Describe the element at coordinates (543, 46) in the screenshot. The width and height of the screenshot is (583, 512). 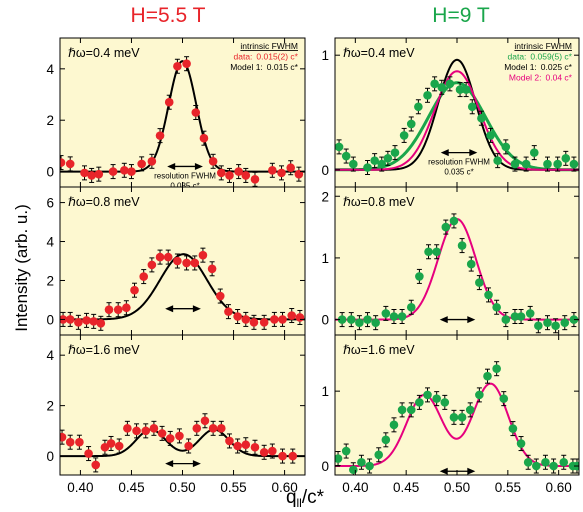
I see `legend-entry-label: intrinsic FWHM` at that location.